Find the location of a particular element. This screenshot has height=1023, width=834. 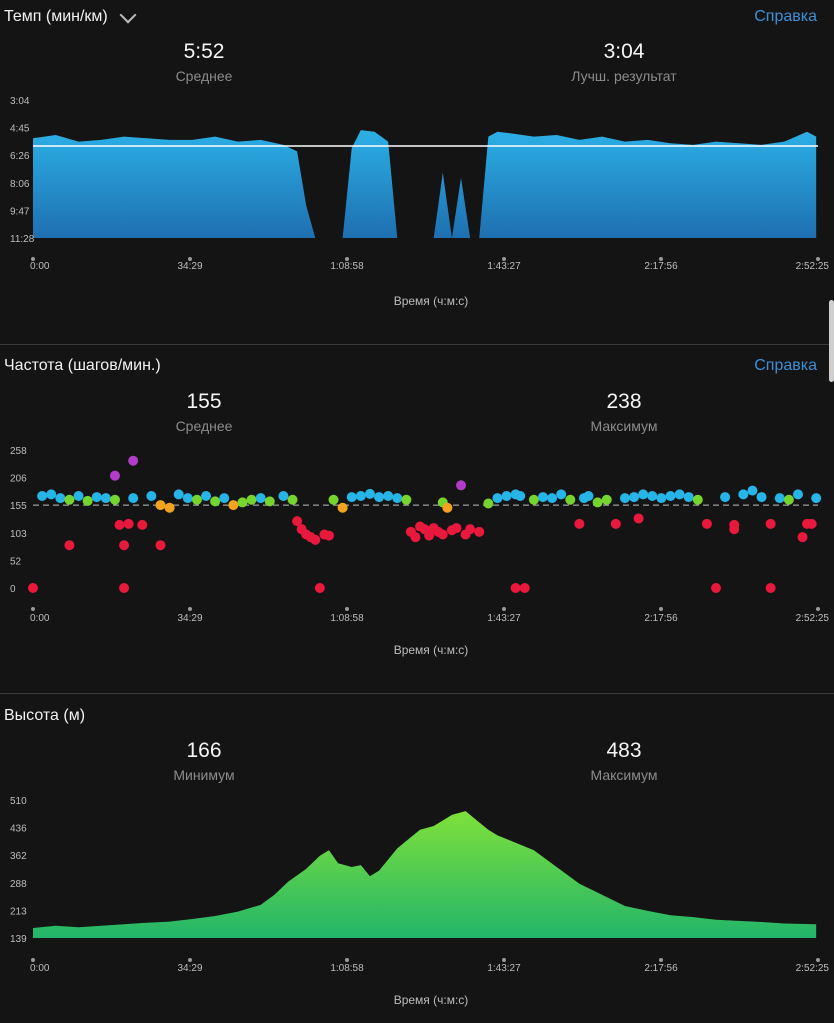

x-tick-label: 1:08:58 is located at coordinates (347, 618).